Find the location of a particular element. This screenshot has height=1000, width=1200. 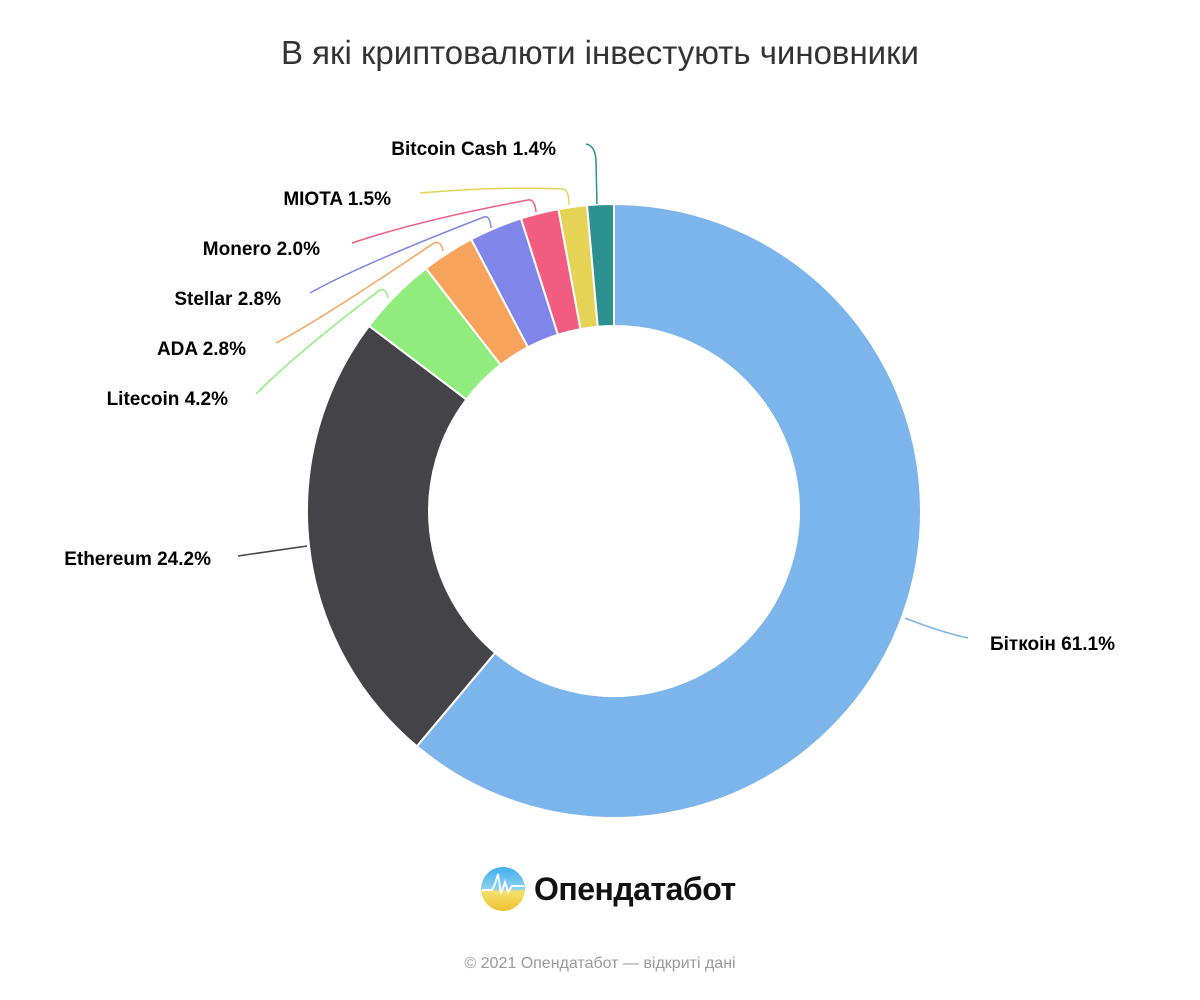

data-label: Ethereum 24.2% is located at coordinates (137, 559).